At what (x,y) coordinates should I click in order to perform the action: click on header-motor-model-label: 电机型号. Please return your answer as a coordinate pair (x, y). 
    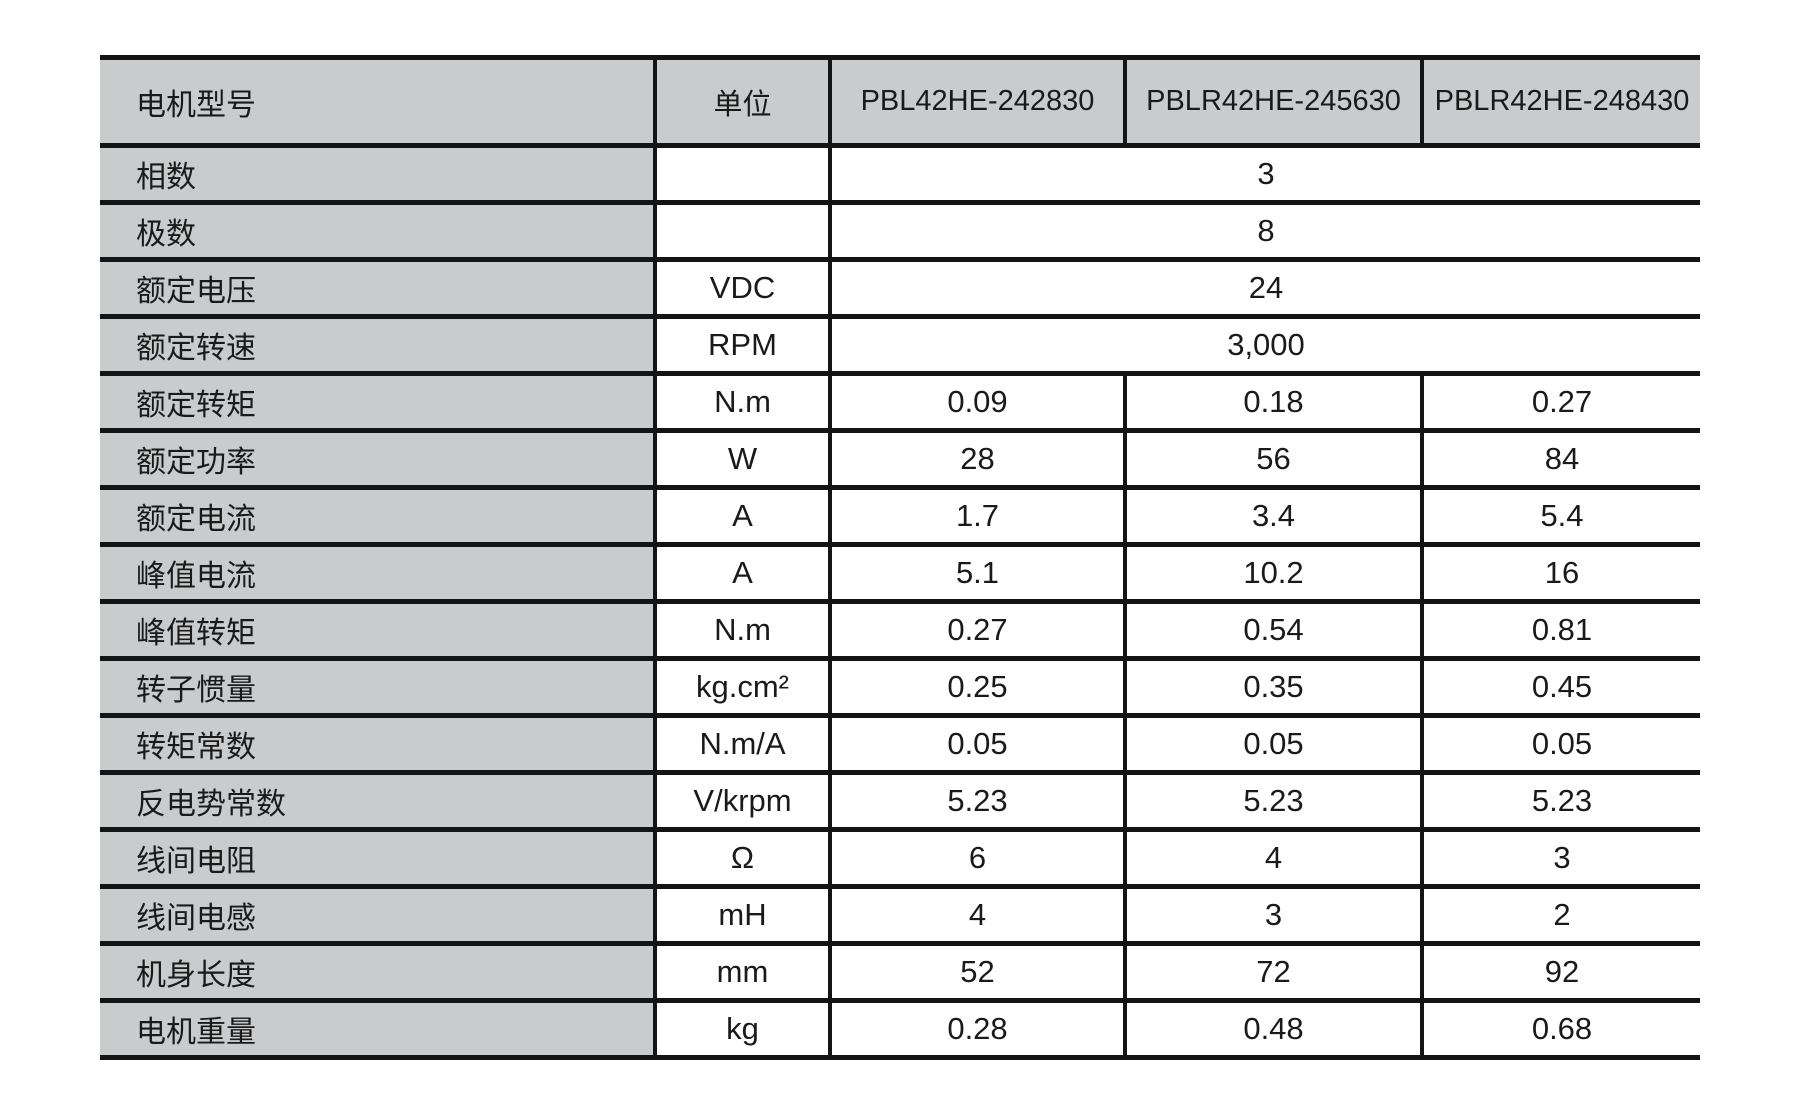
    Looking at the image, I should click on (378, 102).